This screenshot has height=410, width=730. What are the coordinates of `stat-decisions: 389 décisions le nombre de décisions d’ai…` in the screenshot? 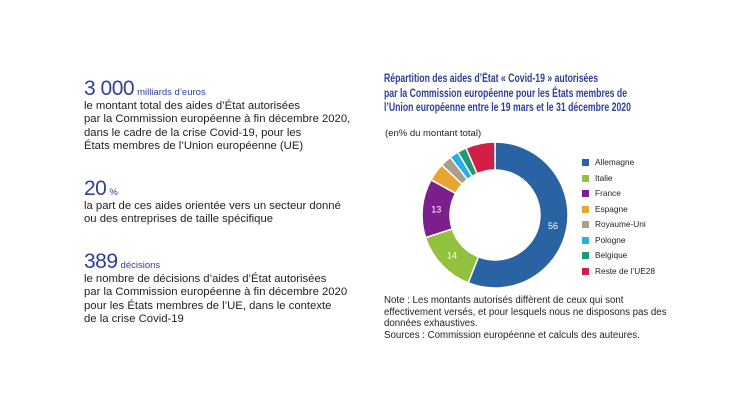 It's located at (215, 288).